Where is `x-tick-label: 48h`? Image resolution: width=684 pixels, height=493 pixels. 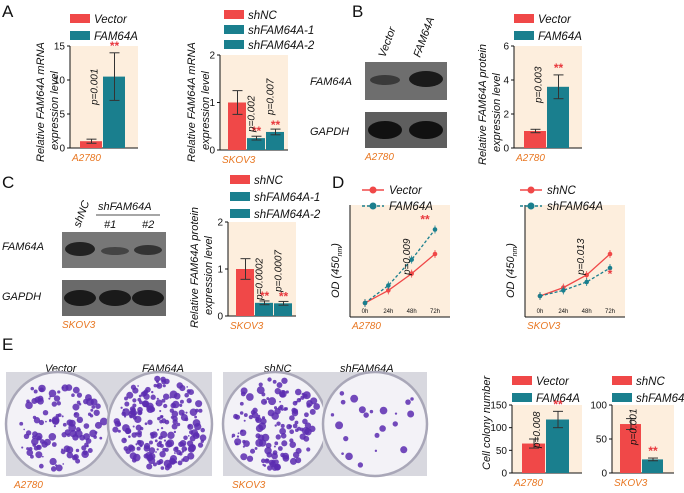
x-tick-label: 48h is located at coordinates (412, 312).